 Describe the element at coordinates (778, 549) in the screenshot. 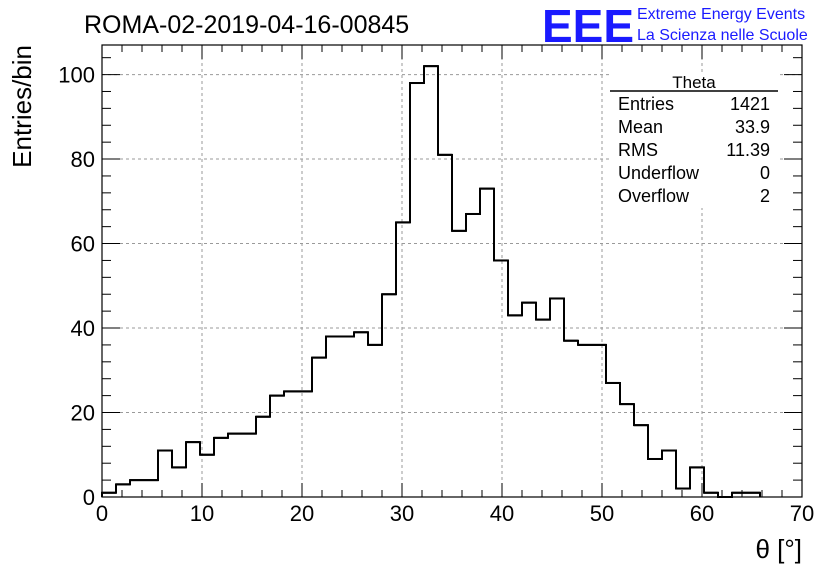

I see `x-axis-label: θ [°]` at that location.